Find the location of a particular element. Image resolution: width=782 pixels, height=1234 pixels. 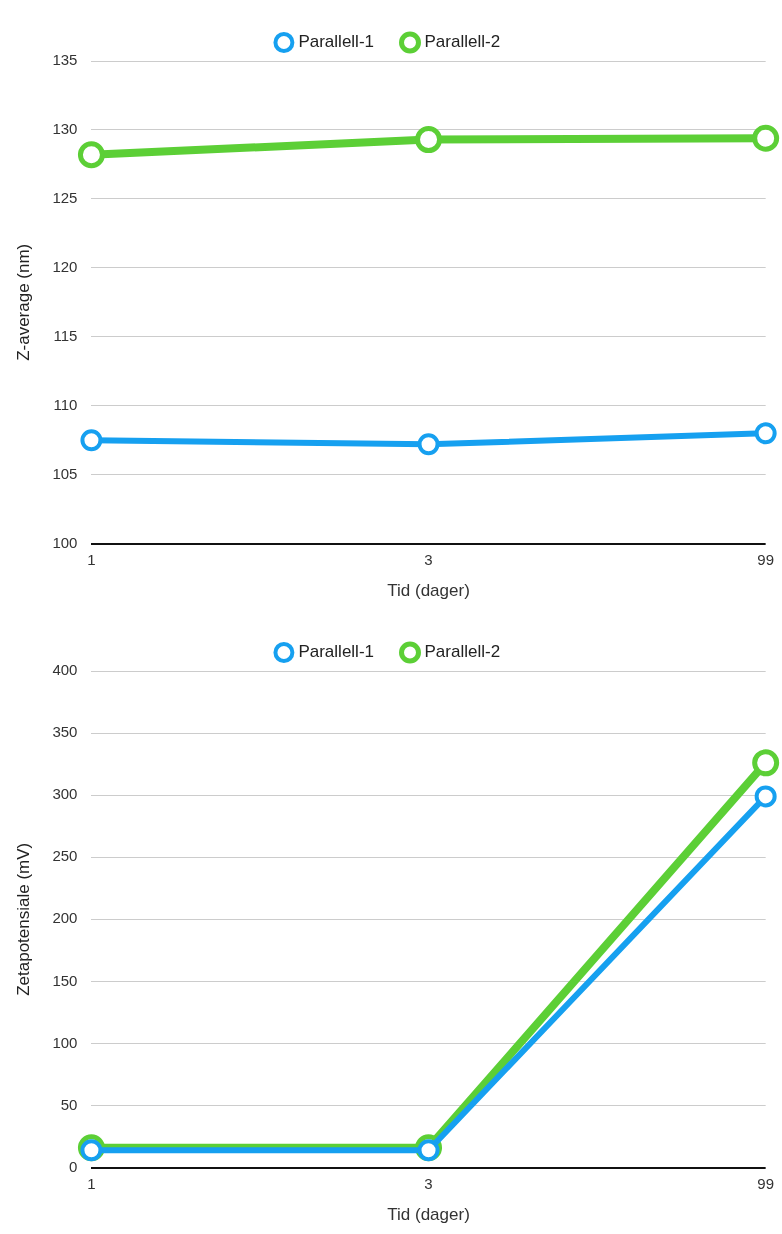

y-tick-label: 115 is located at coordinates (65, 335).